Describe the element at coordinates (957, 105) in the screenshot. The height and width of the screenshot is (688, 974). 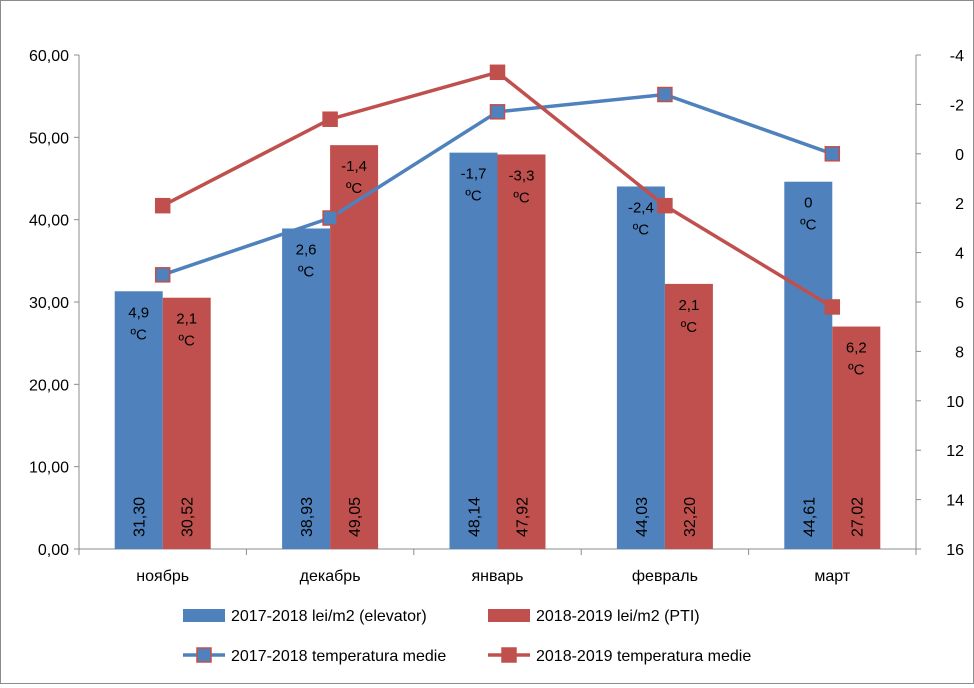
I see `y-right-tick-label: -2` at that location.